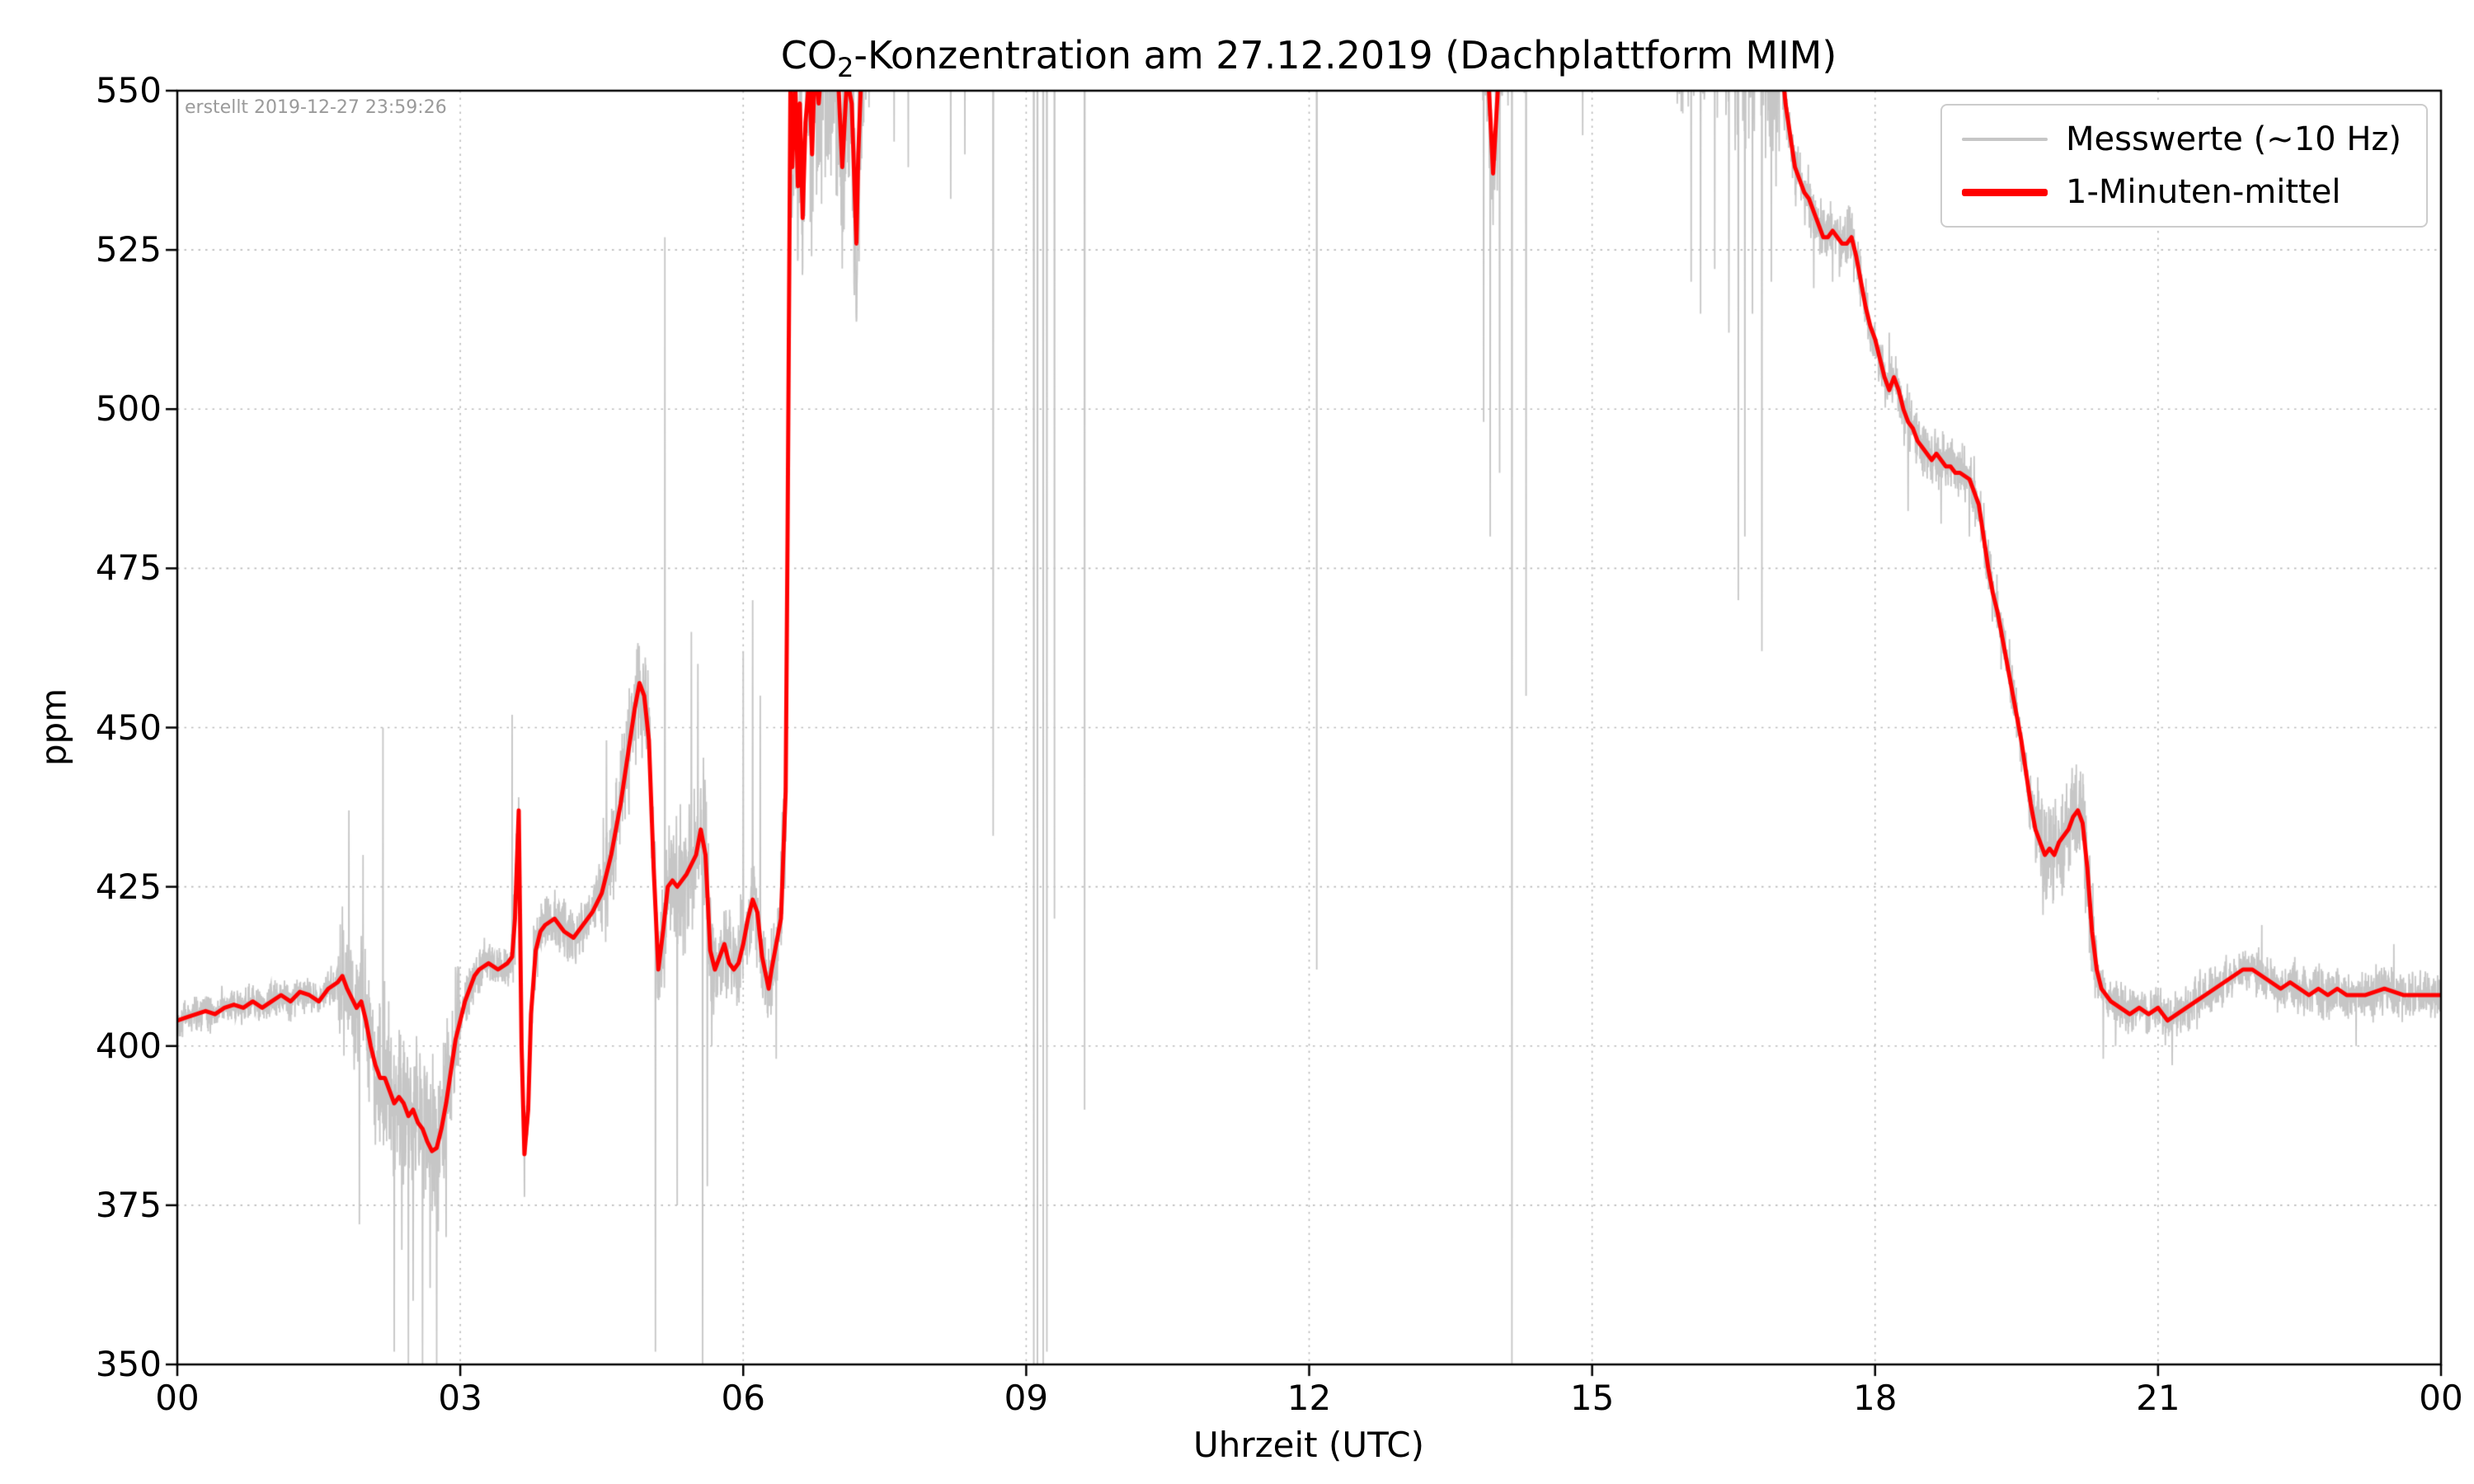 The height and width of the screenshot is (1484, 2474). Describe the element at coordinates (460, 1398) in the screenshot. I see `x-tick-label: 03` at that location.